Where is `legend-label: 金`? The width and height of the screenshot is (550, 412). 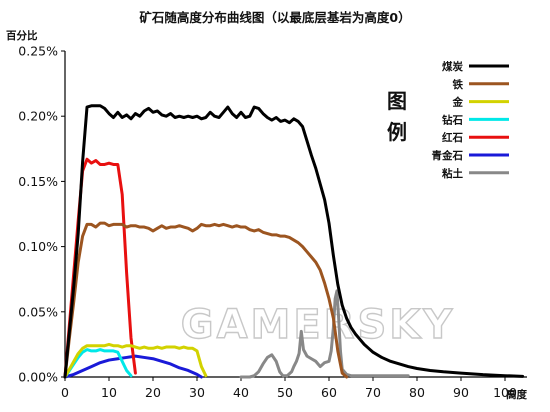
legend-label: 金 is located at coordinates (458, 102).